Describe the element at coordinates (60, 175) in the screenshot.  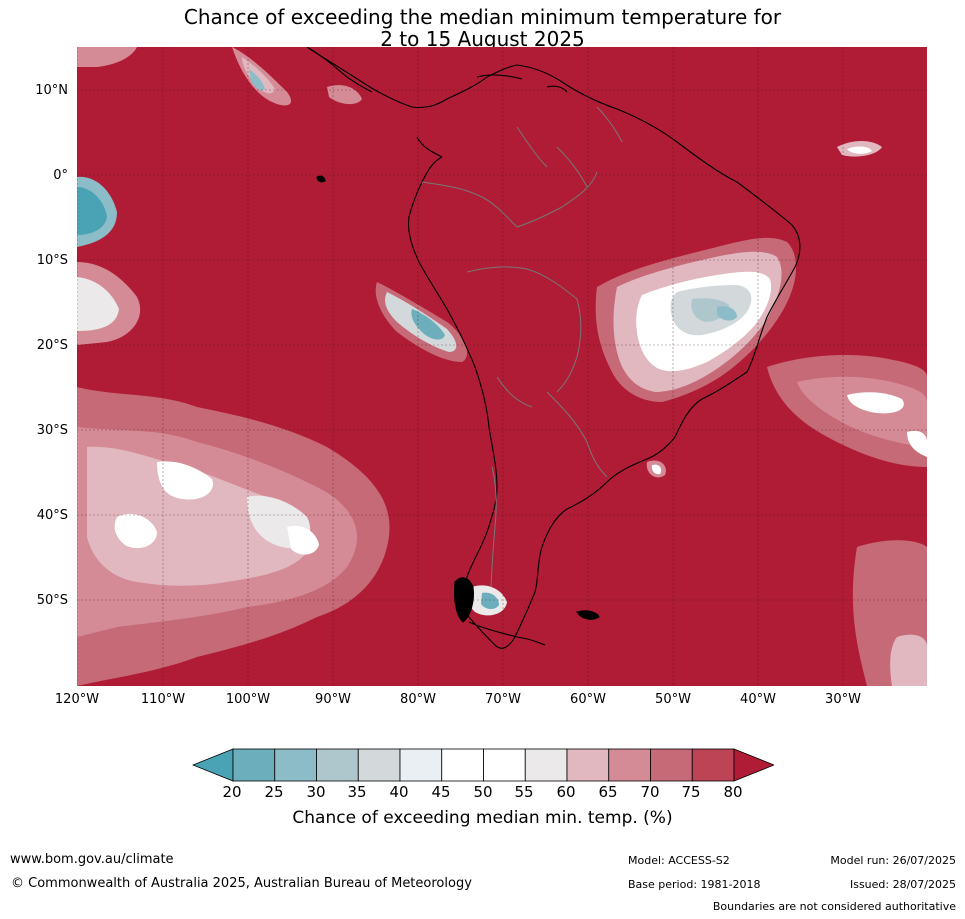
I see `lat-label-0: 0°` at that location.